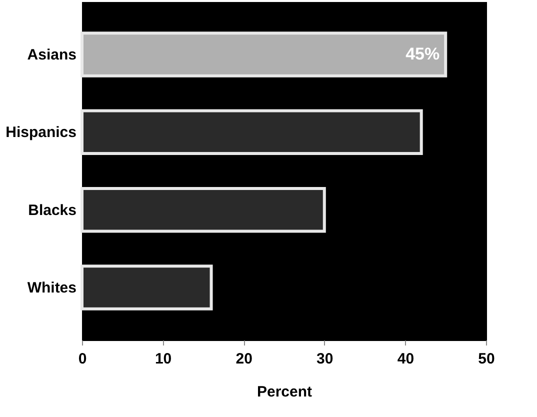 The height and width of the screenshot is (417, 537). What do you see at coordinates (486, 359) in the screenshot?
I see `x-tick-label: 50` at bounding box center [486, 359].